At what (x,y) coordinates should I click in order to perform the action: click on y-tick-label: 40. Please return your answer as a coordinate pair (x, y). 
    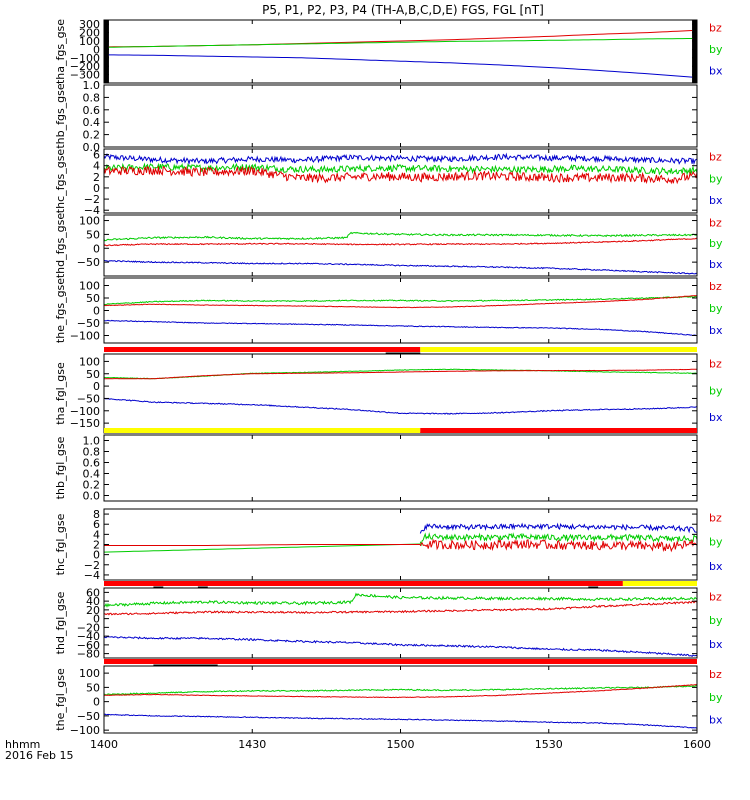
    Looking at the image, I should click on (93, 601).